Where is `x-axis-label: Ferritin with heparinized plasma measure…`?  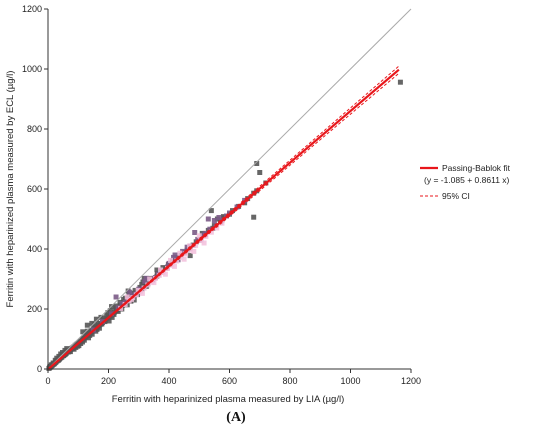
x-axis-label: Ferritin with heparinized plasma measure… is located at coordinates (228, 399).